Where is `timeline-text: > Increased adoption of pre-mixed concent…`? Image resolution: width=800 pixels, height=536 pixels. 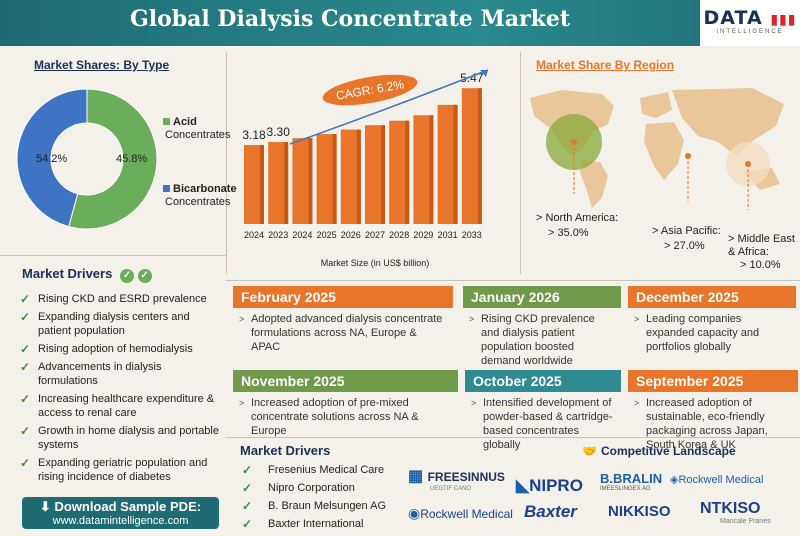 timeline-text: > Increased adoption of pre-mixed concent… is located at coordinates (329, 417).